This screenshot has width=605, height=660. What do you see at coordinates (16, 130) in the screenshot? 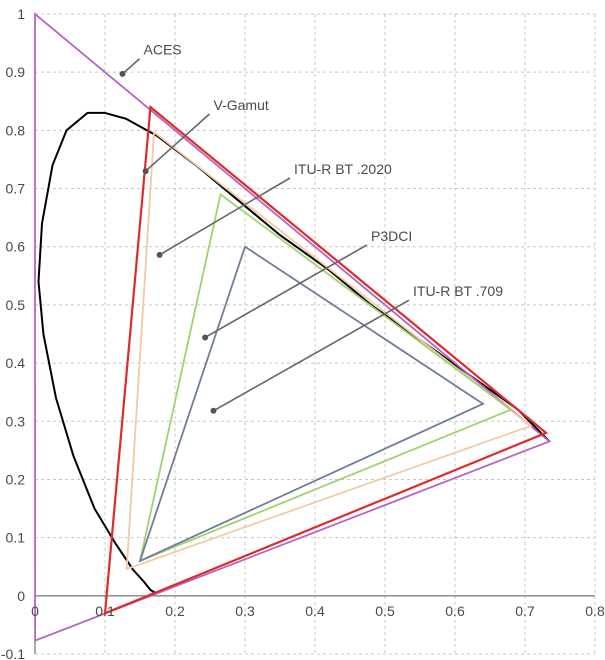
I see `y-tick-label-0-8: 0.8` at bounding box center [16, 130].